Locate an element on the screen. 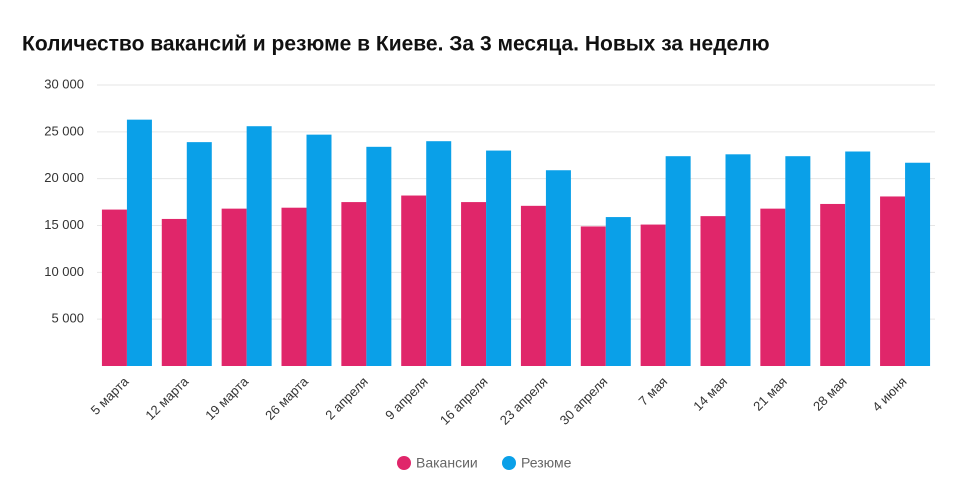 The height and width of the screenshot is (487, 957). x-tick-label: 16 апреля is located at coordinates (464, 401).